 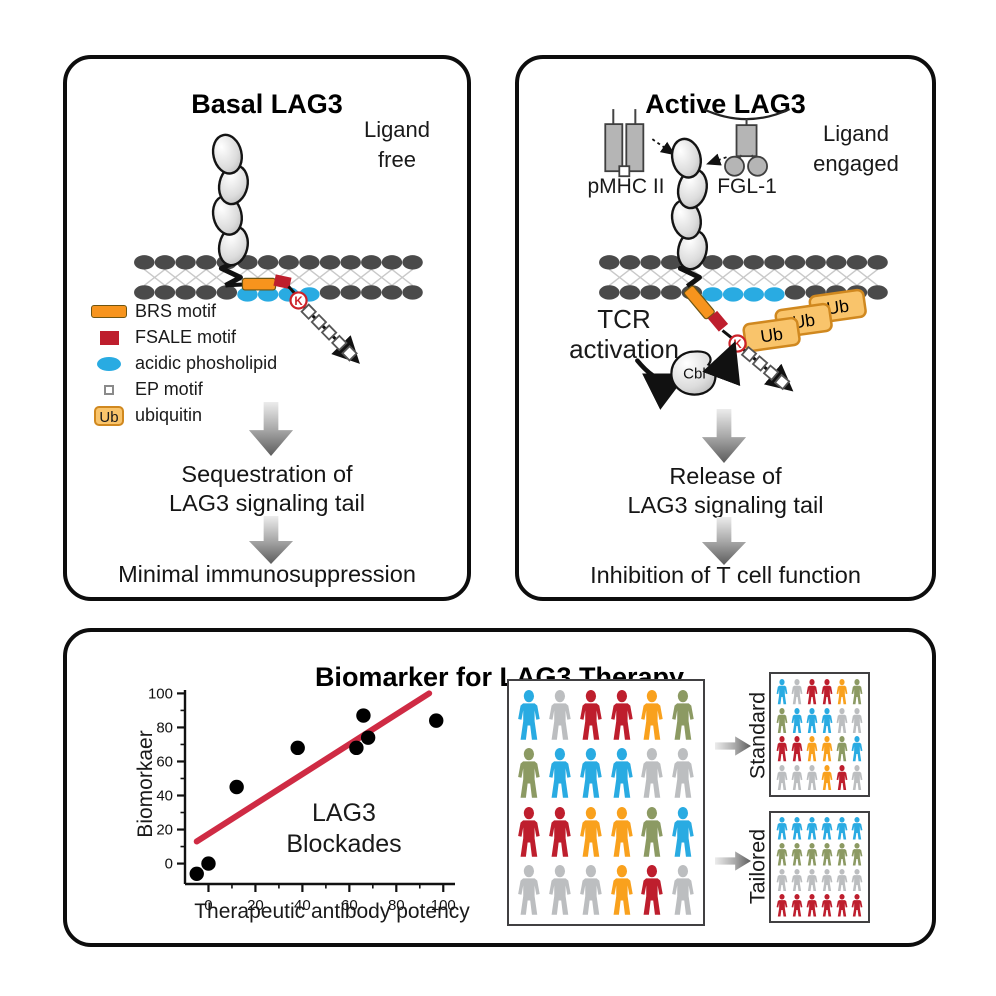 What do you see at coordinates (743, 278) in the screenshot?
I see `lipid-membrane` at bounding box center [743, 278].